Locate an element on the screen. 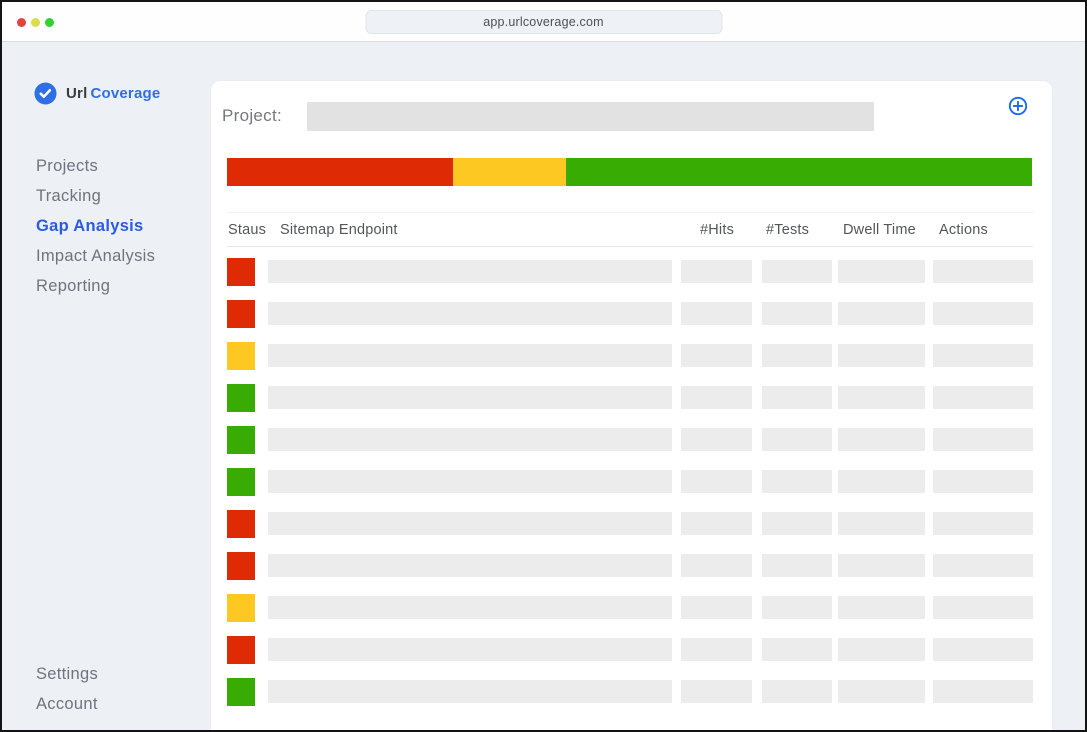 The image size is (1087, 732). column-header-dwell-time: Dwell Time is located at coordinates (879, 229).